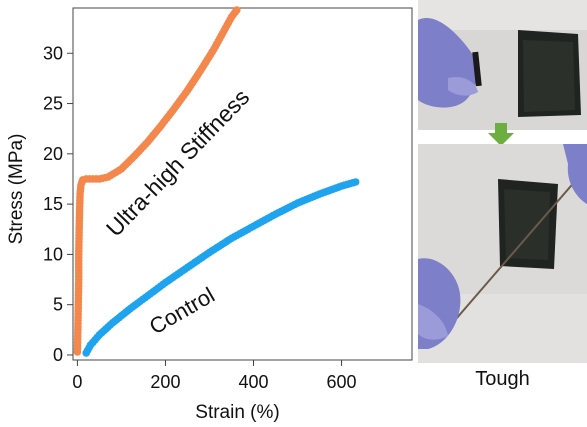 This screenshot has width=587, height=427. What do you see at coordinates (165, 382) in the screenshot?
I see `x-tick-label: 200` at bounding box center [165, 382].